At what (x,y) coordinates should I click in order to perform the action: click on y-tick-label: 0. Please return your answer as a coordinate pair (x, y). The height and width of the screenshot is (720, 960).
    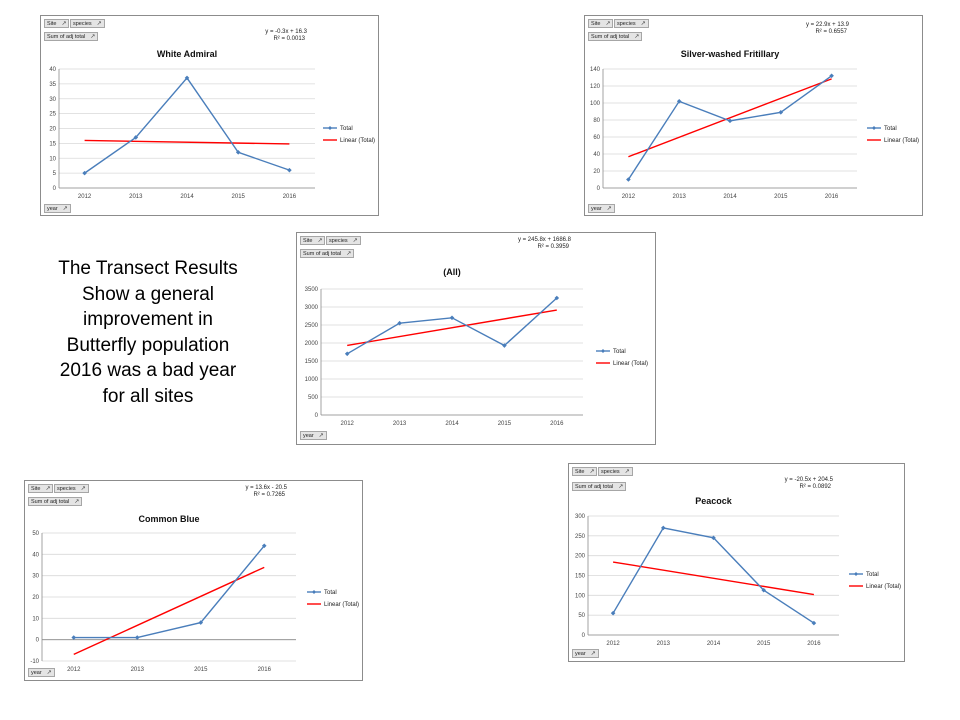
    Looking at the image, I should click on (38, 641).